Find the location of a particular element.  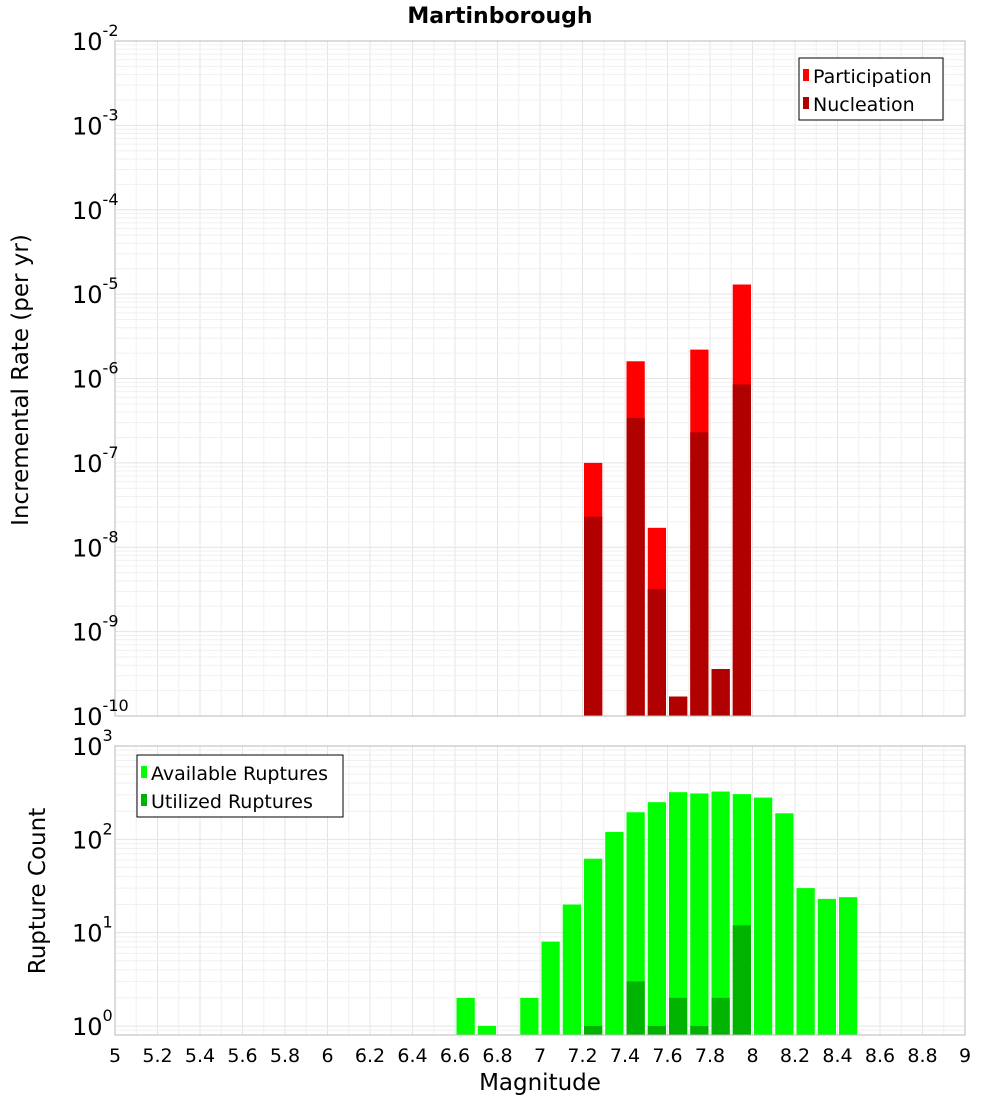

x-tick-label: 6.6 is located at coordinates (455, 1056).